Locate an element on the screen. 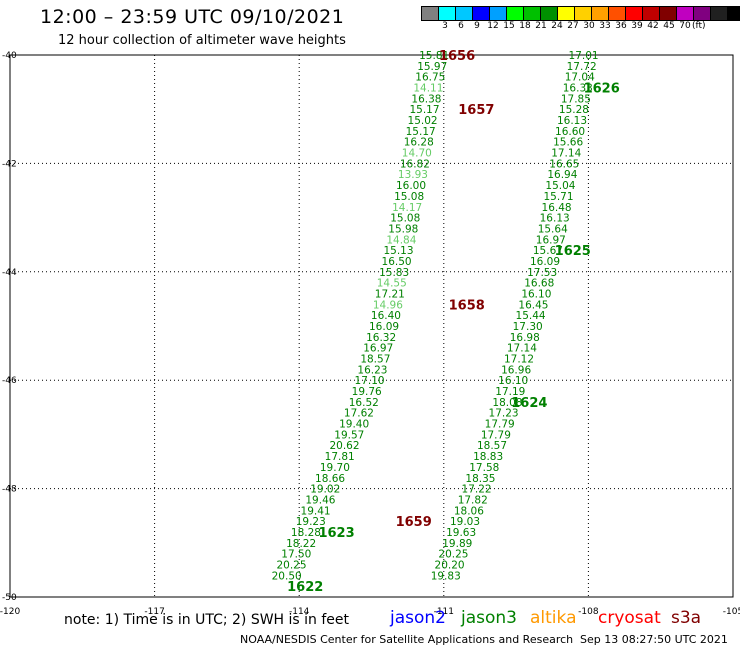 The width and height of the screenshot is (740, 650). wave-height-label: 17.81 is located at coordinates (340, 457).